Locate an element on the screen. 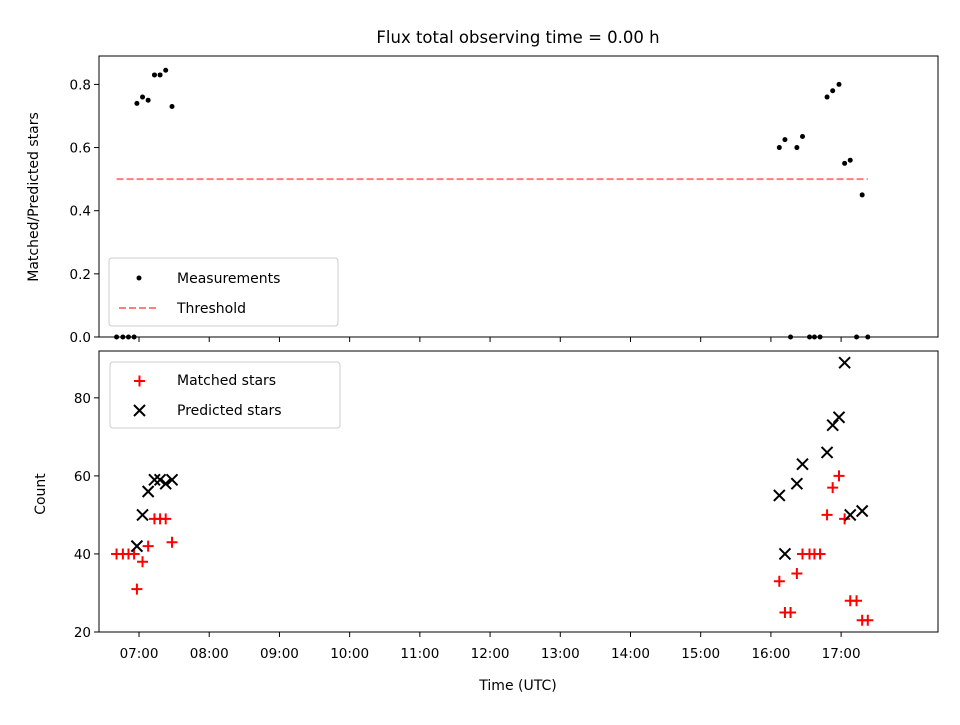  legend-marker-predicted-stars is located at coordinates (139, 410).